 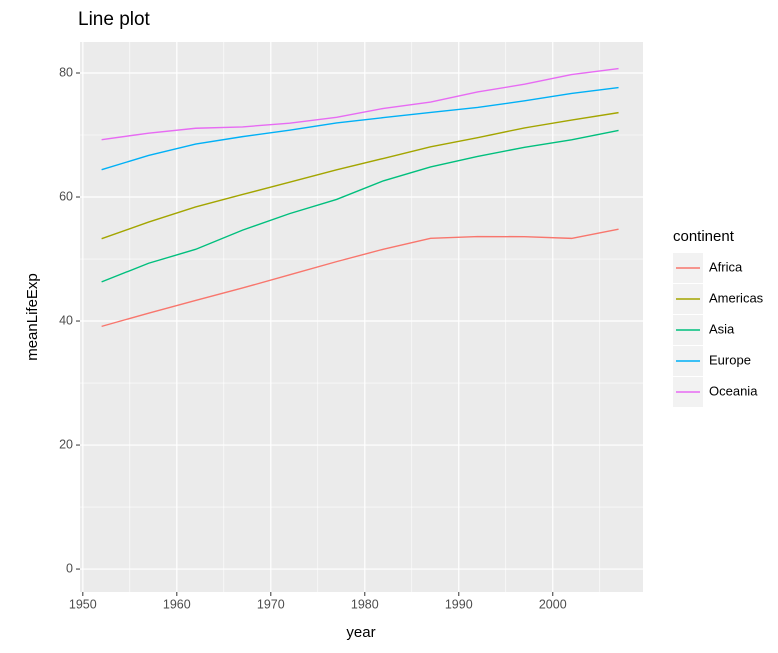 I want to click on x-tick-label: 1980, so click(x=365, y=604).